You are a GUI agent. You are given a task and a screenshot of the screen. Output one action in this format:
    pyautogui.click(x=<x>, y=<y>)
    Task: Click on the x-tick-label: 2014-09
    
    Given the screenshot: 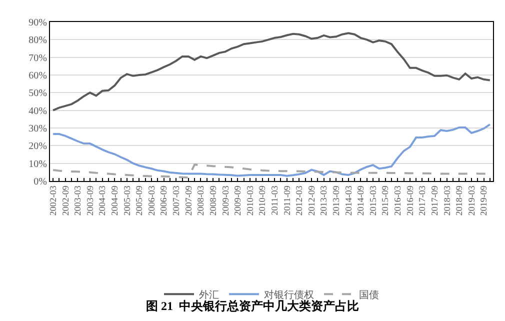 What is the action you would take?
    pyautogui.click(x=361, y=200)
    